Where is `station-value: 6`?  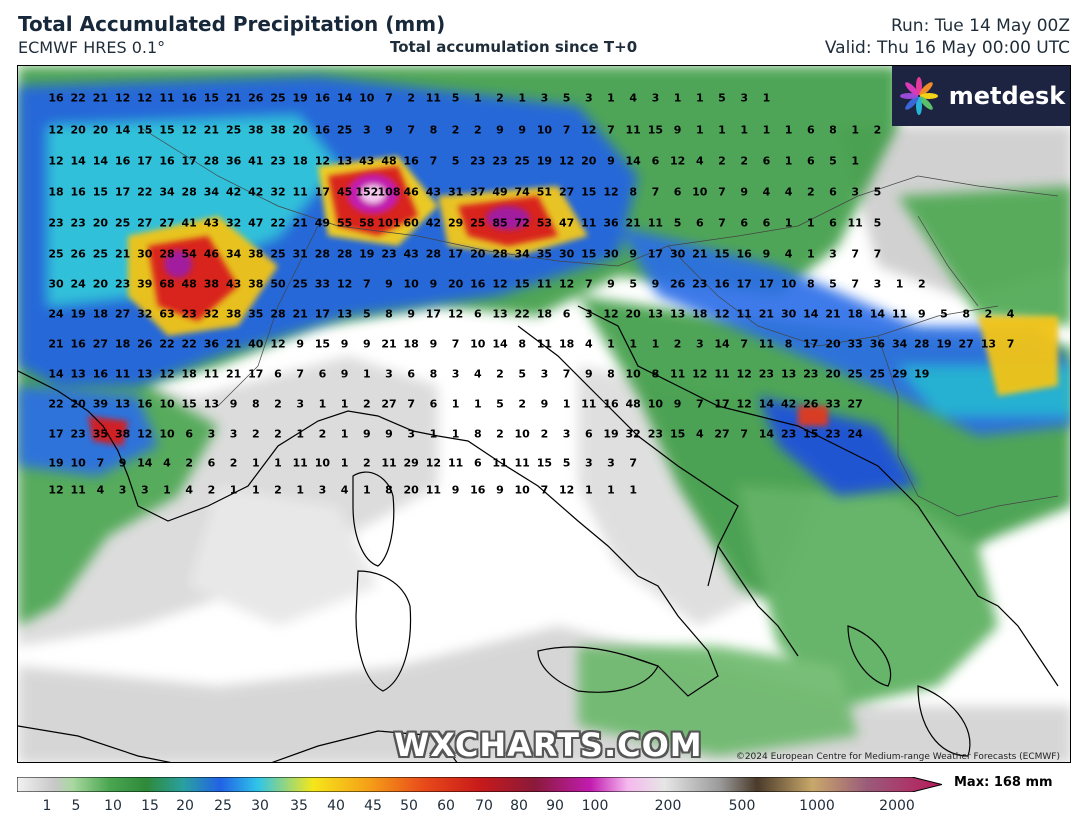 station-value: 6 is located at coordinates (322, 374).